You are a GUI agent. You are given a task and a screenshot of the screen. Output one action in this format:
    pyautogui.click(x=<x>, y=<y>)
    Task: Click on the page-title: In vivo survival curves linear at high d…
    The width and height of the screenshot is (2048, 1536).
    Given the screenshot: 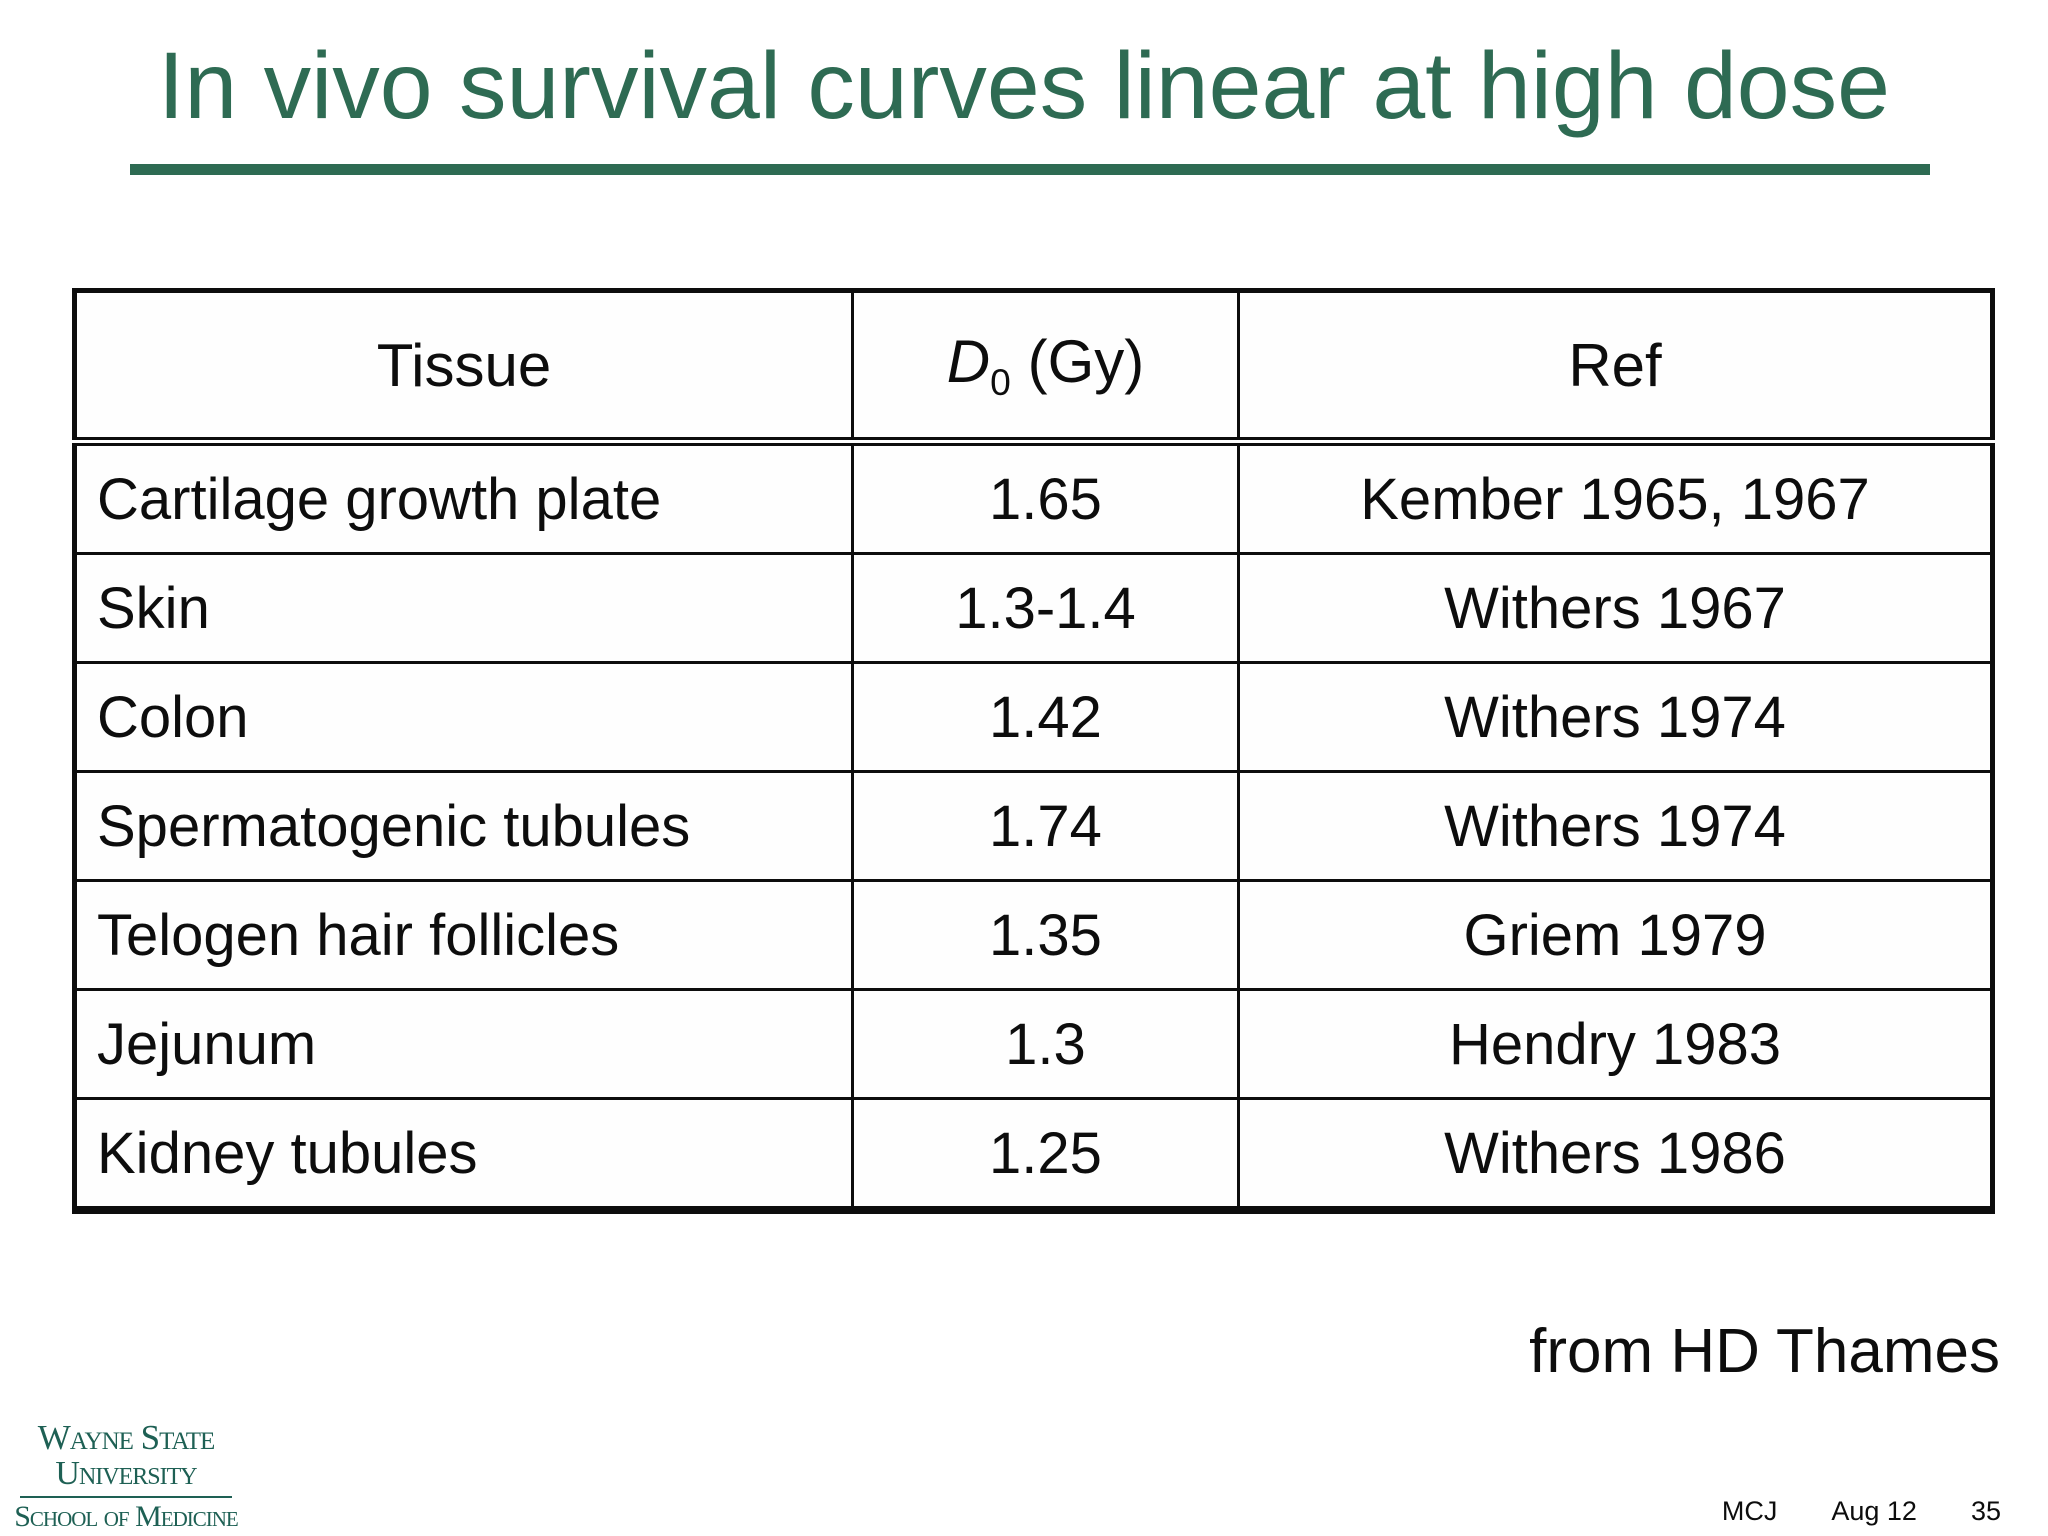 What is the action you would take?
    pyautogui.click(x=1024, y=86)
    